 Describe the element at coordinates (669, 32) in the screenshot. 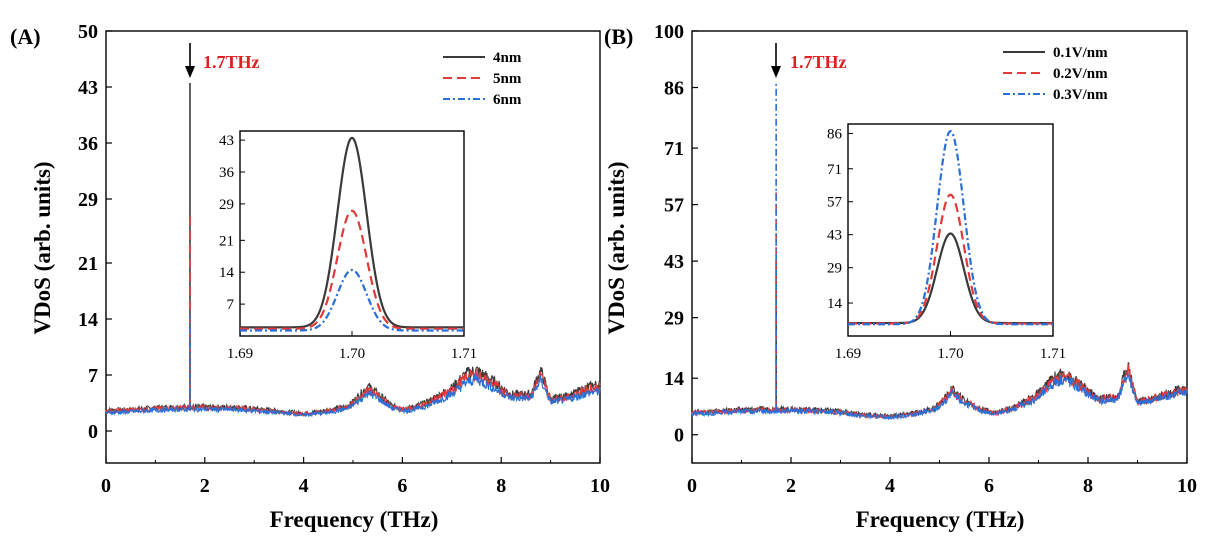

I see `y-tick-label: 100` at that location.